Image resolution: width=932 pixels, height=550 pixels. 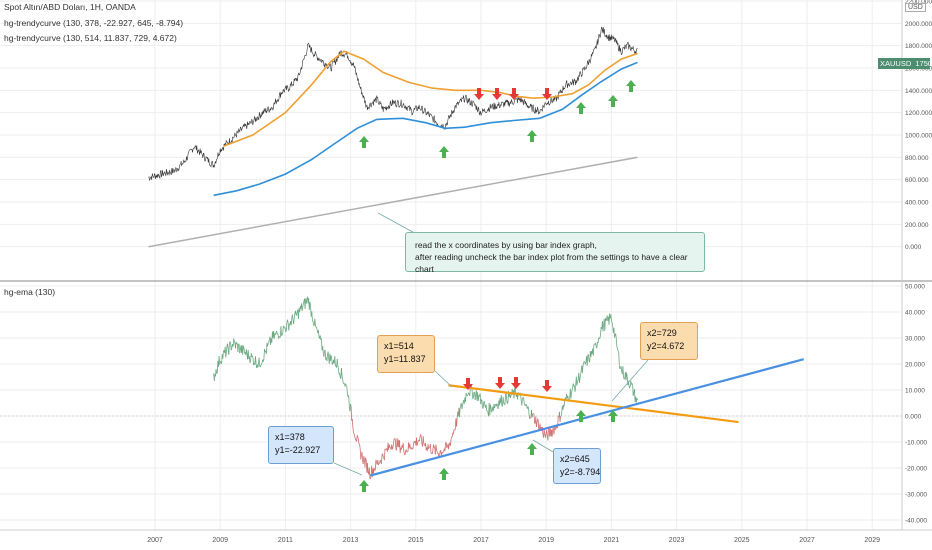 I want to click on blue-trendline, so click(x=587, y=417).